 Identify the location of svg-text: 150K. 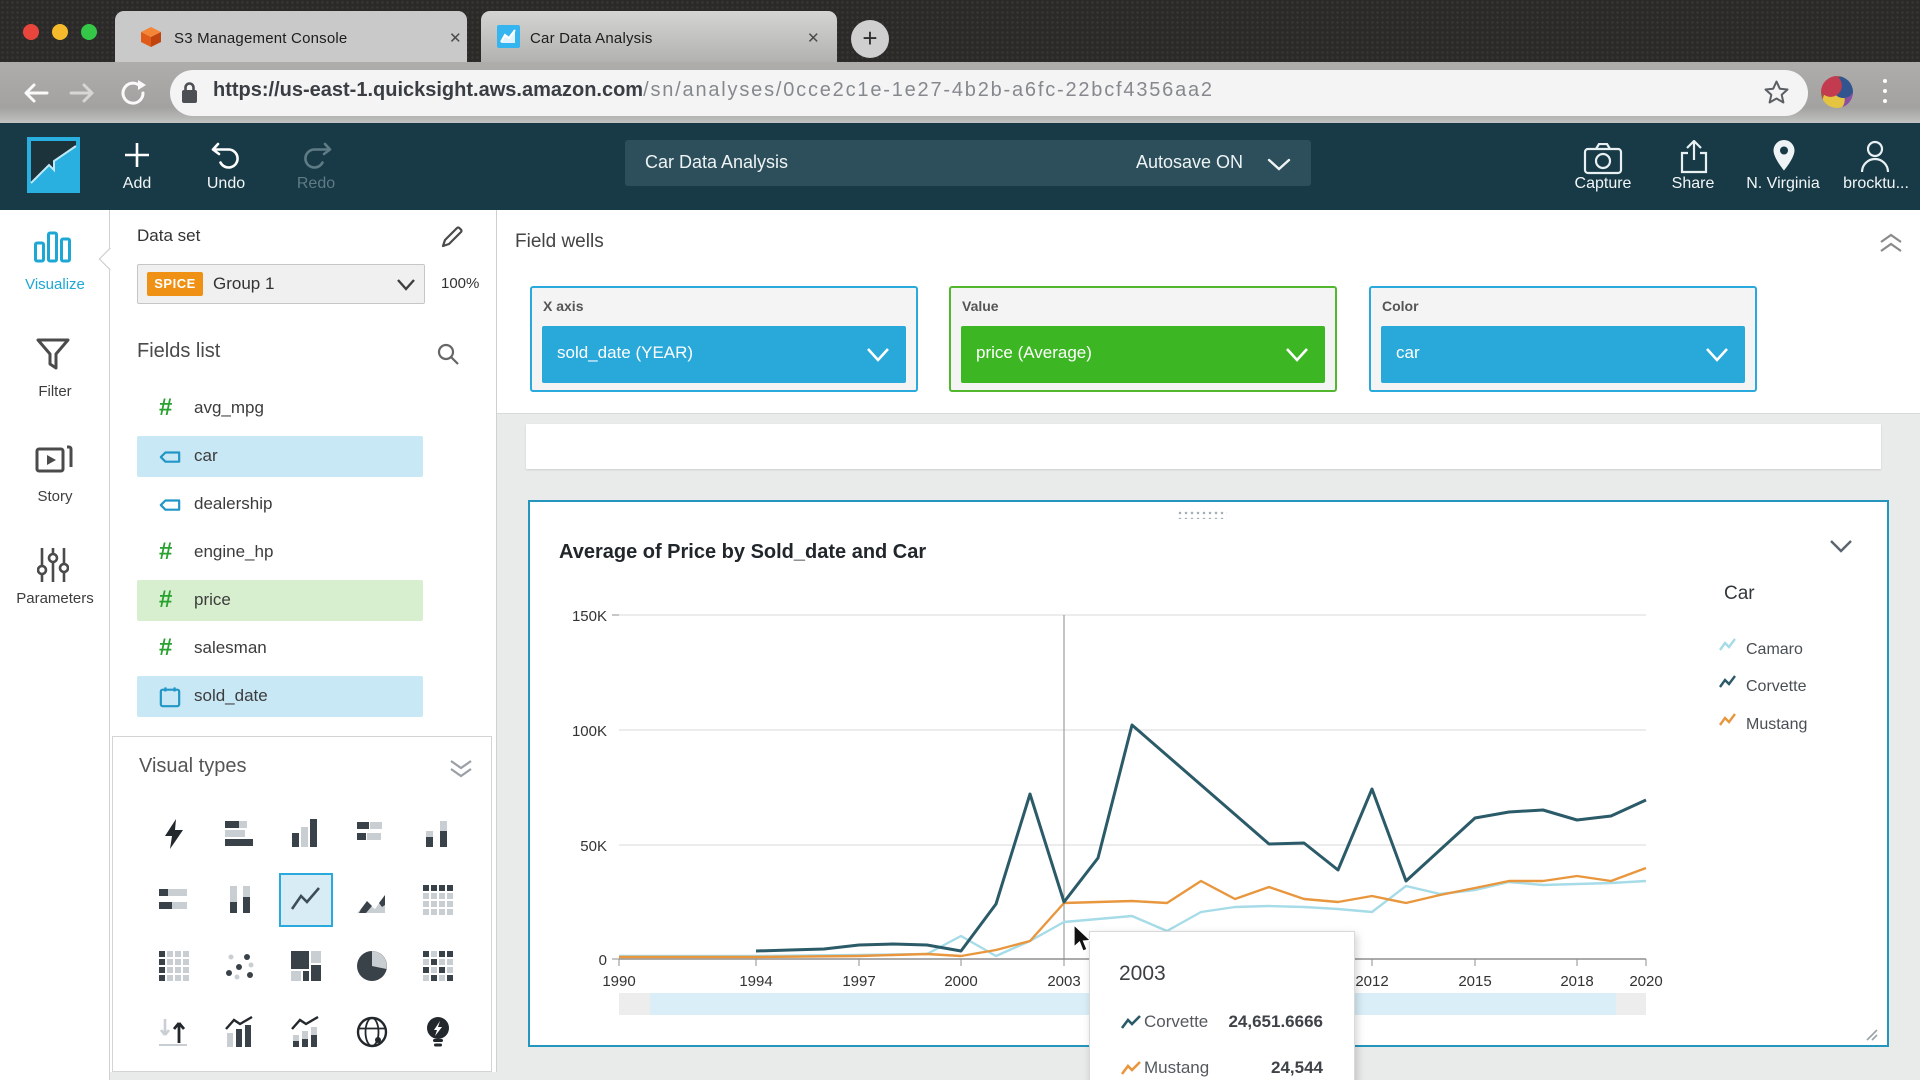
(589, 616).